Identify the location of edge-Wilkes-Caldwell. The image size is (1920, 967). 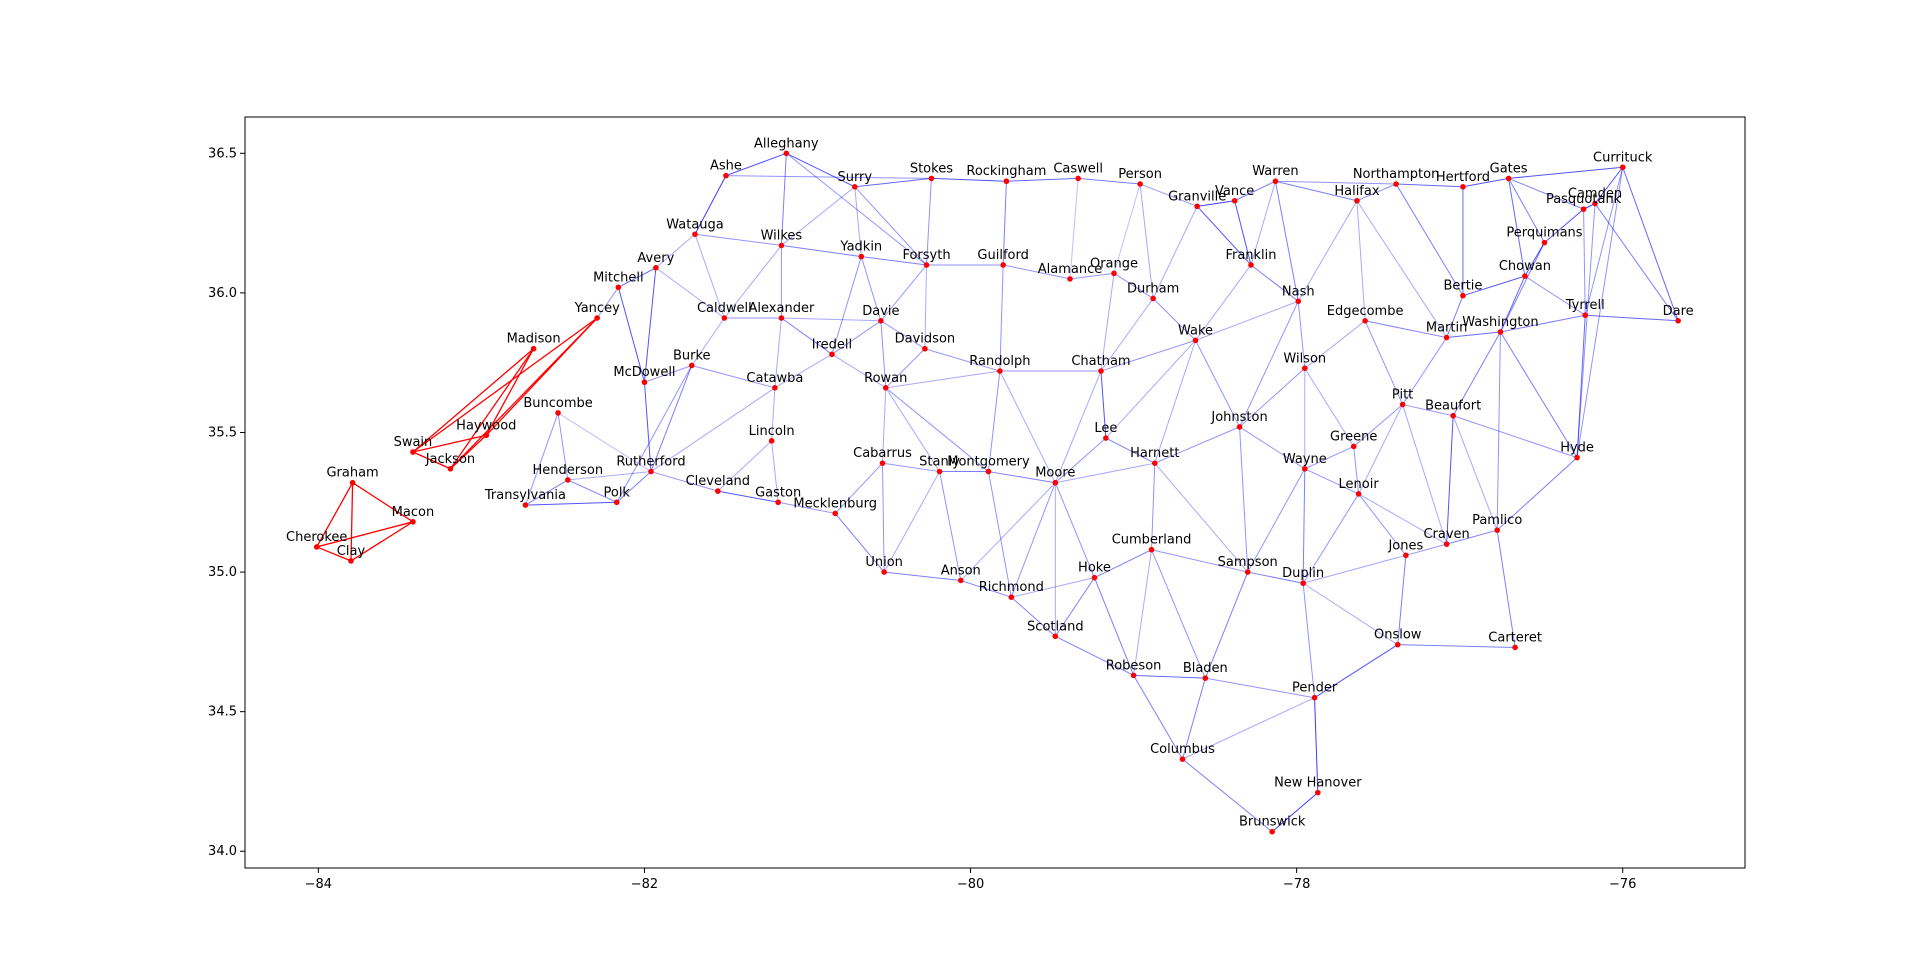
(752, 282).